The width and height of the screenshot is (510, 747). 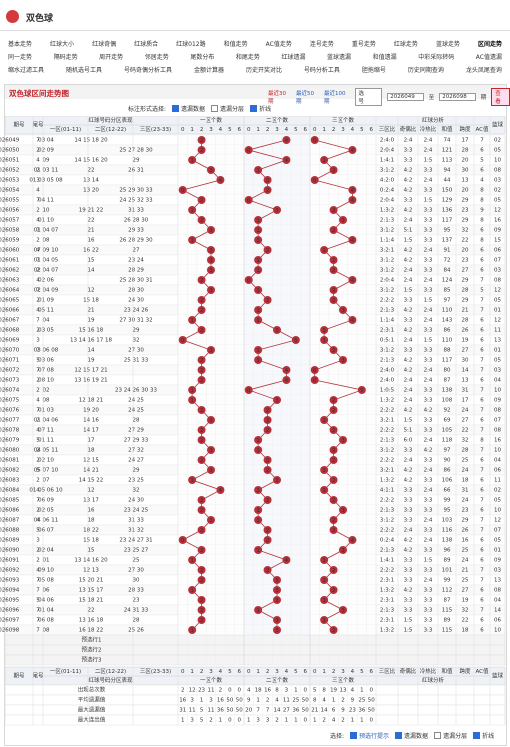 I want to click on cell: 15 18, so click(x=91, y=301).